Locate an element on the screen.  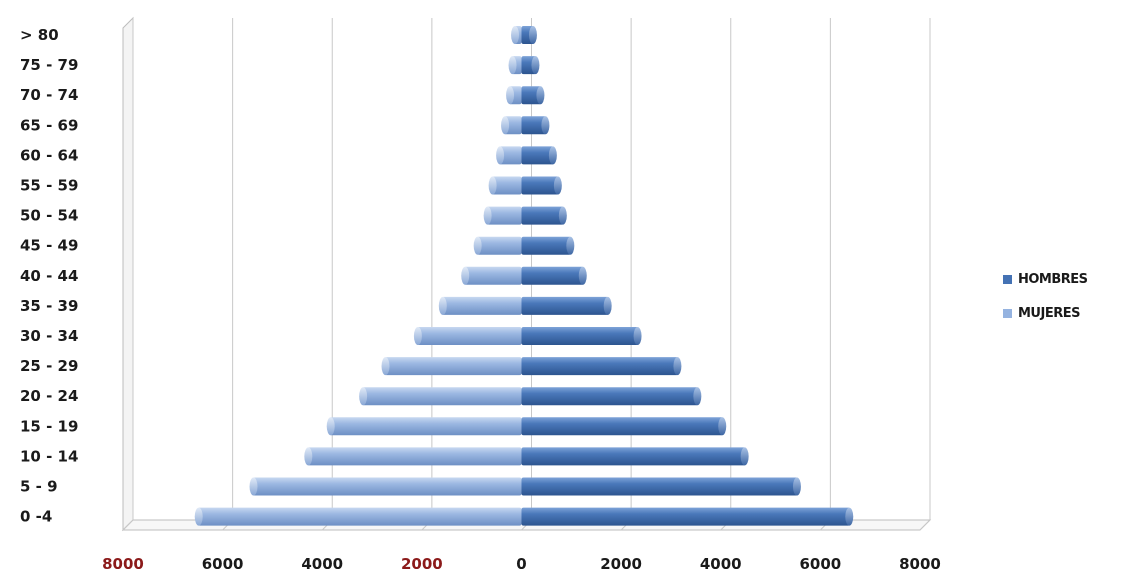
value-axis-labels: 8000 6000 4000 2000 0 2000 4000 6000 8000 is located at coordinates (521, 563).